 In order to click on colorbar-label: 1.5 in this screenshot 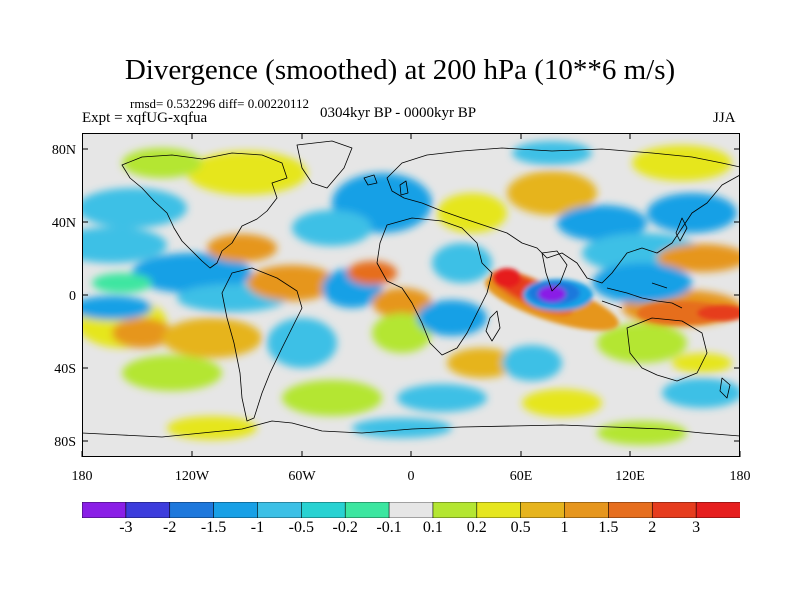, I will do `click(608, 527)`.